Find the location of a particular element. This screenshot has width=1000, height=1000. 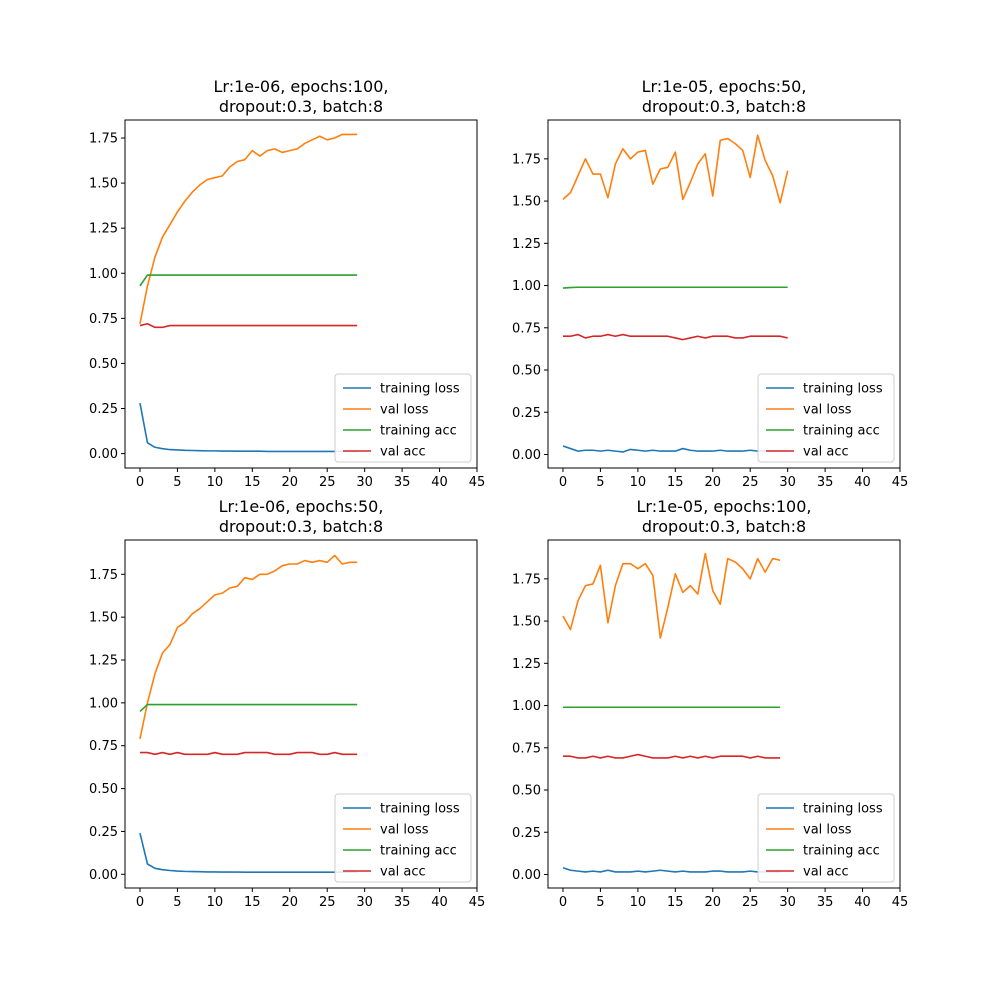

y-tick-label: 1.25 is located at coordinates (103, 229).